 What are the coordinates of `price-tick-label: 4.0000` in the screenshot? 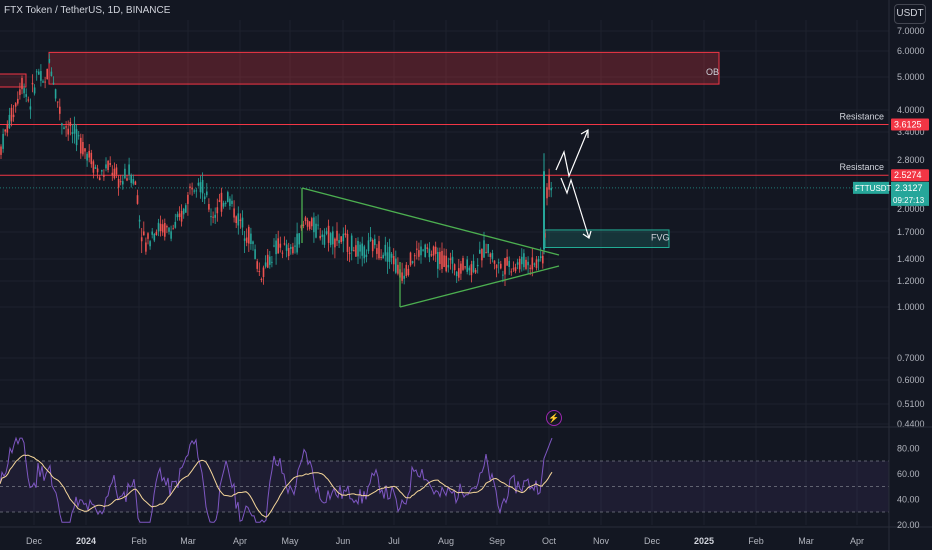 It's located at (911, 110).